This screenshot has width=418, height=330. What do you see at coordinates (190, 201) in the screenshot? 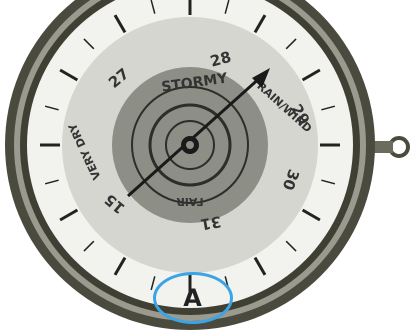
I see `word-fair: FAIR` at bounding box center [190, 201].